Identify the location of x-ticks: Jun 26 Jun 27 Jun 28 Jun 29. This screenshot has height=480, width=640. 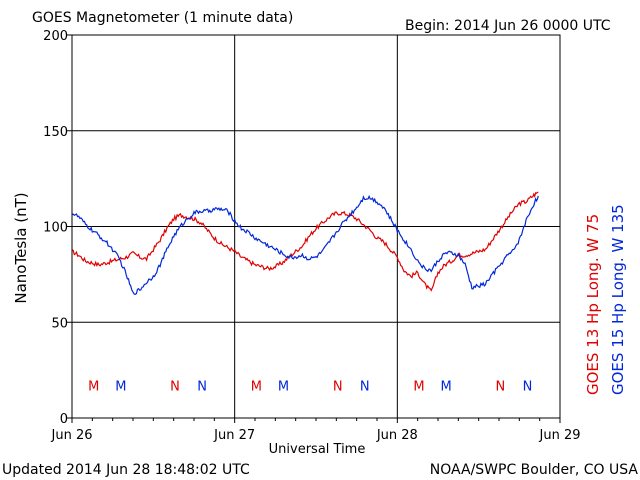
(316, 430).